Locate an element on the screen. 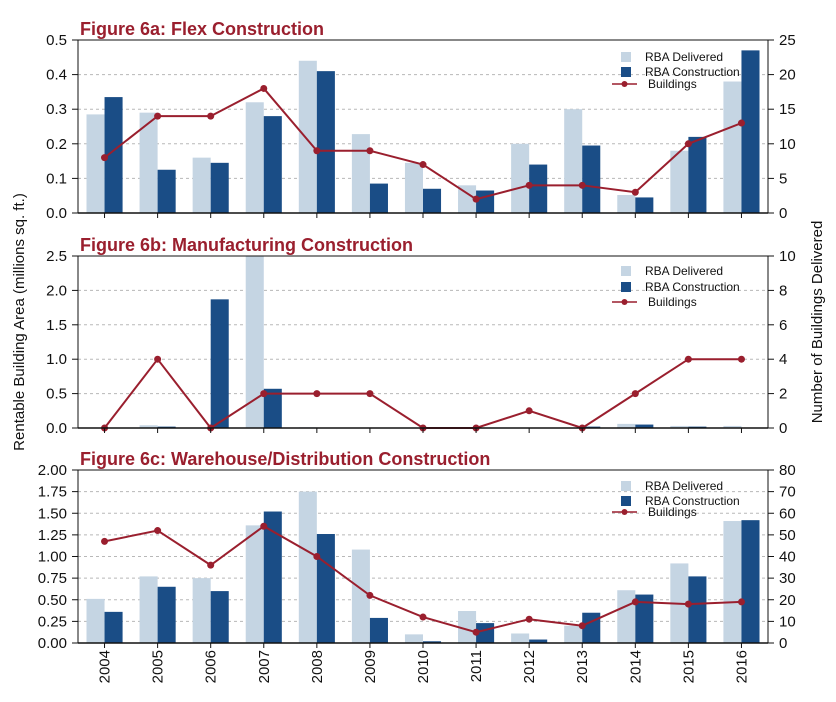 This screenshot has width=836, height=702. x-tick-label: 2007 is located at coordinates (264, 666).